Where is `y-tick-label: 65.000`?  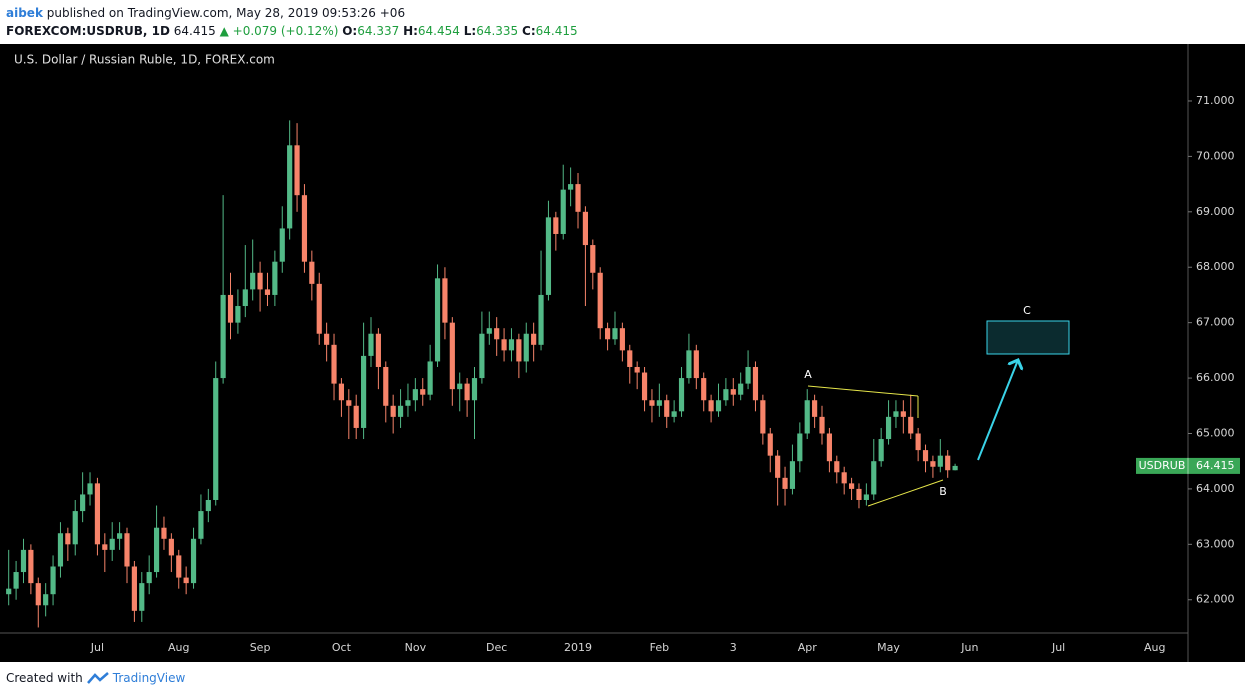
y-tick-label: 65.000 is located at coordinates (1215, 432).